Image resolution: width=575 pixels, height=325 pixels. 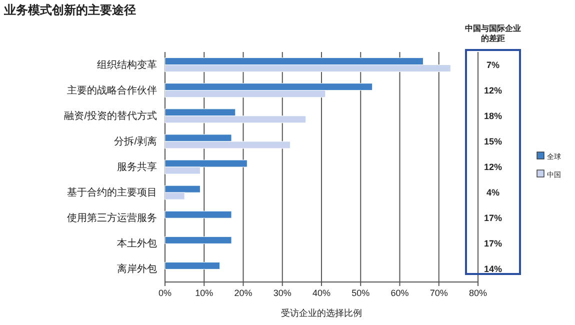 What do you see at coordinates (493, 33) in the screenshot?
I see `text: 中国与国际企业的差距` at bounding box center [493, 33].